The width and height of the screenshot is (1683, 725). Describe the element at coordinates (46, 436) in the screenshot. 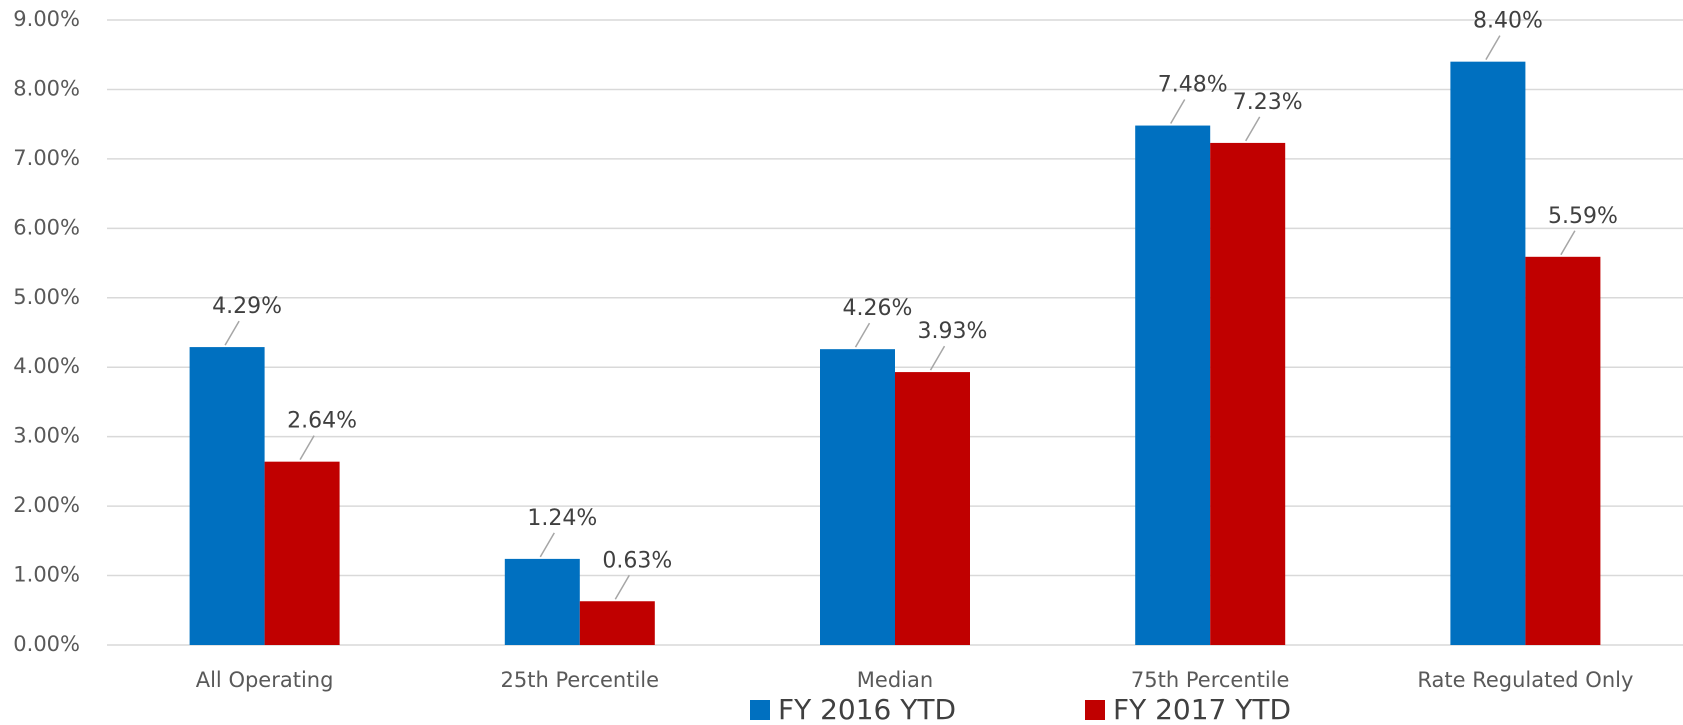

I see `y-tick-label: 3.00%` at that location.